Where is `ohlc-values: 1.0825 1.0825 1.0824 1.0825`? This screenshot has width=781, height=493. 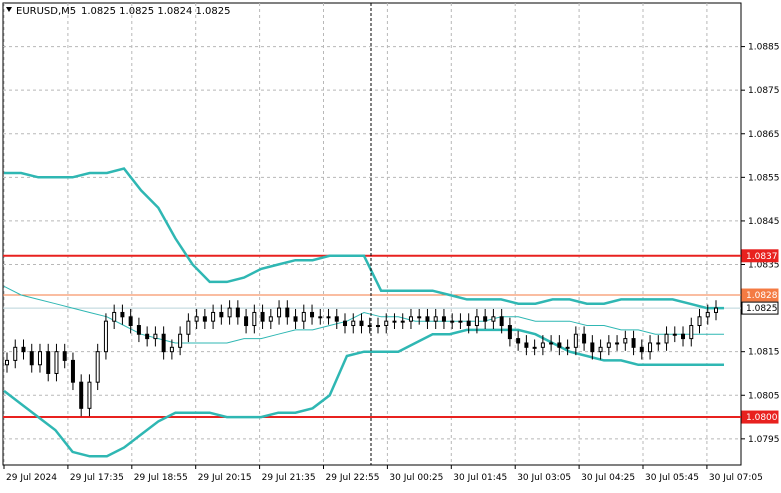
ohlc-values: 1.0825 1.0825 1.0824 1.0825 is located at coordinates (156, 11).